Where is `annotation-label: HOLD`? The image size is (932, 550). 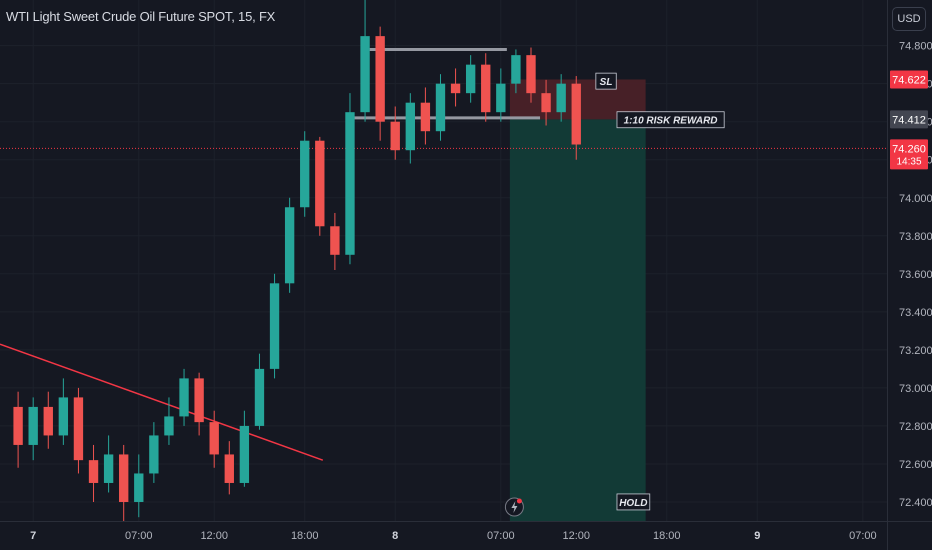
annotation-label: HOLD is located at coordinates (633, 503).